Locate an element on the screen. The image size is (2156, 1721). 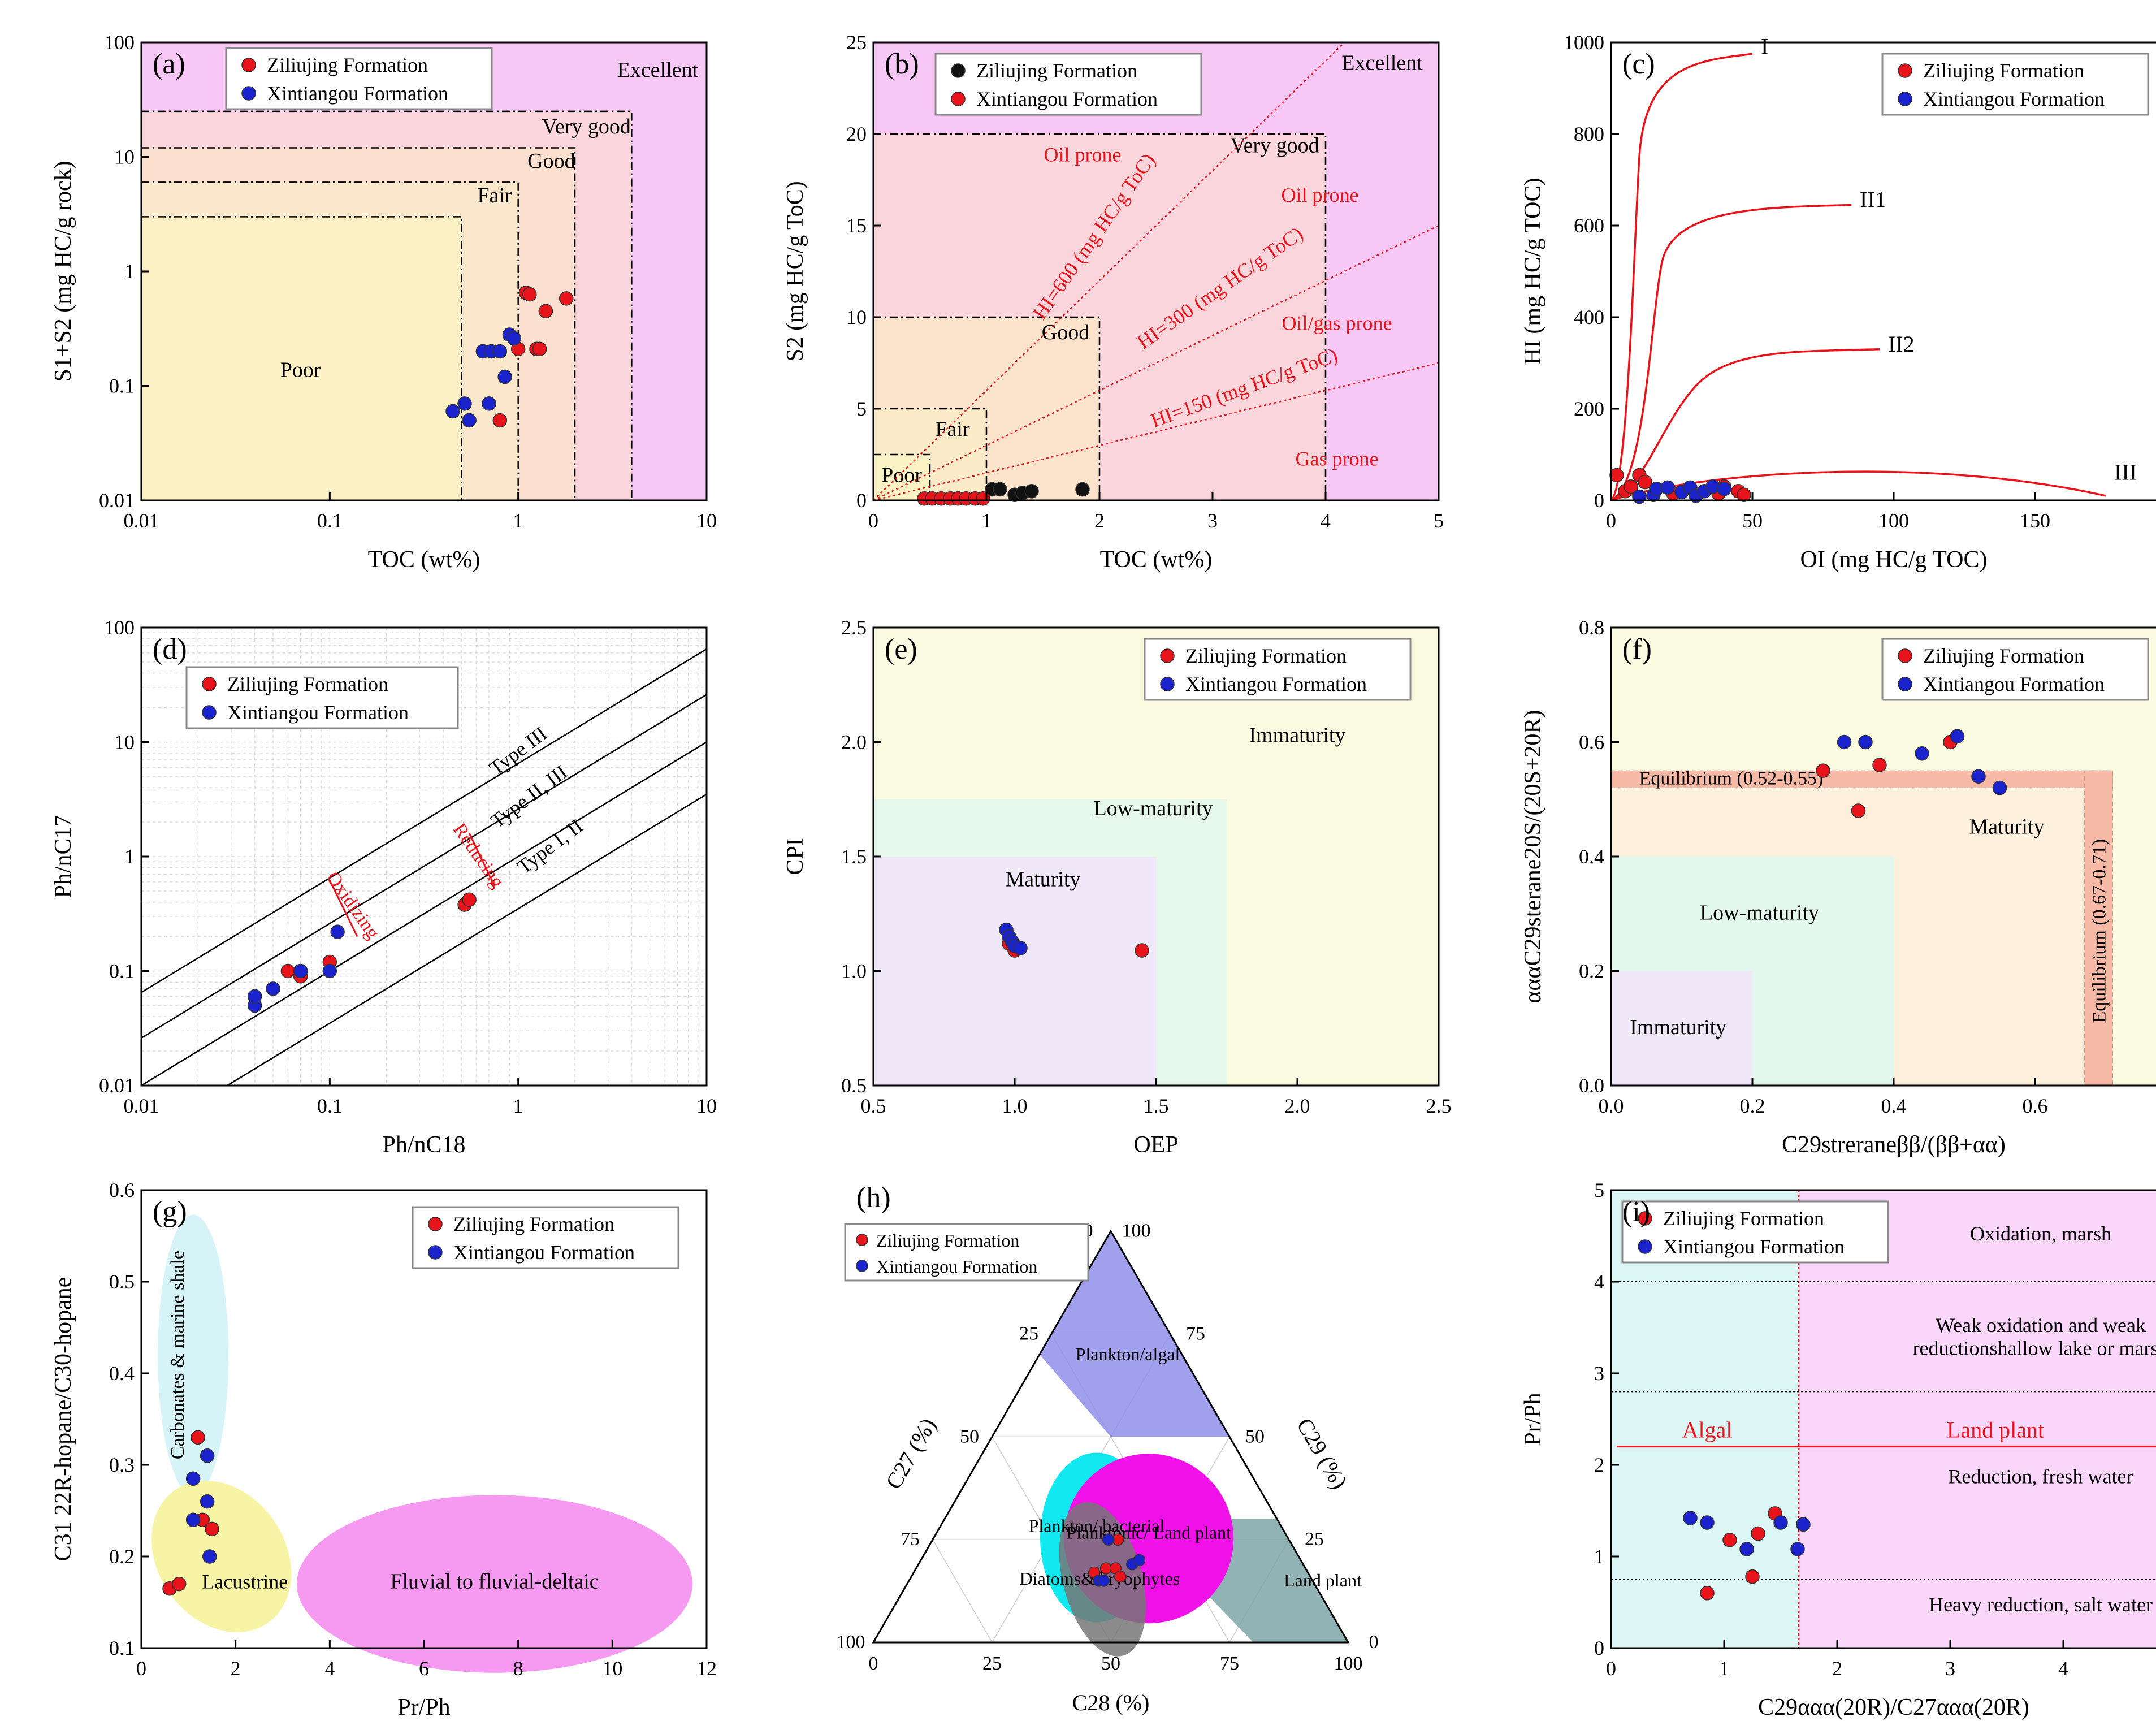
type-boundary is located at coordinates (424, 820).